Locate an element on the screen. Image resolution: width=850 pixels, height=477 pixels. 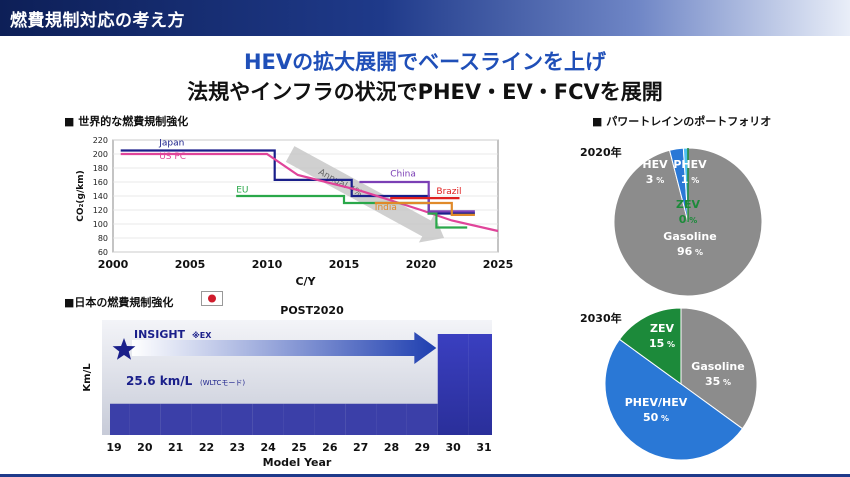
slice-percent: 3 % is located at coordinates (655, 179).